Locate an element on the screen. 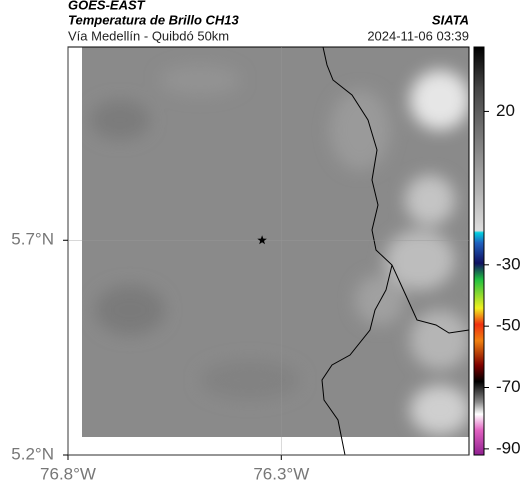  x-tick-label: 76.8°W is located at coordinates (68, 473).